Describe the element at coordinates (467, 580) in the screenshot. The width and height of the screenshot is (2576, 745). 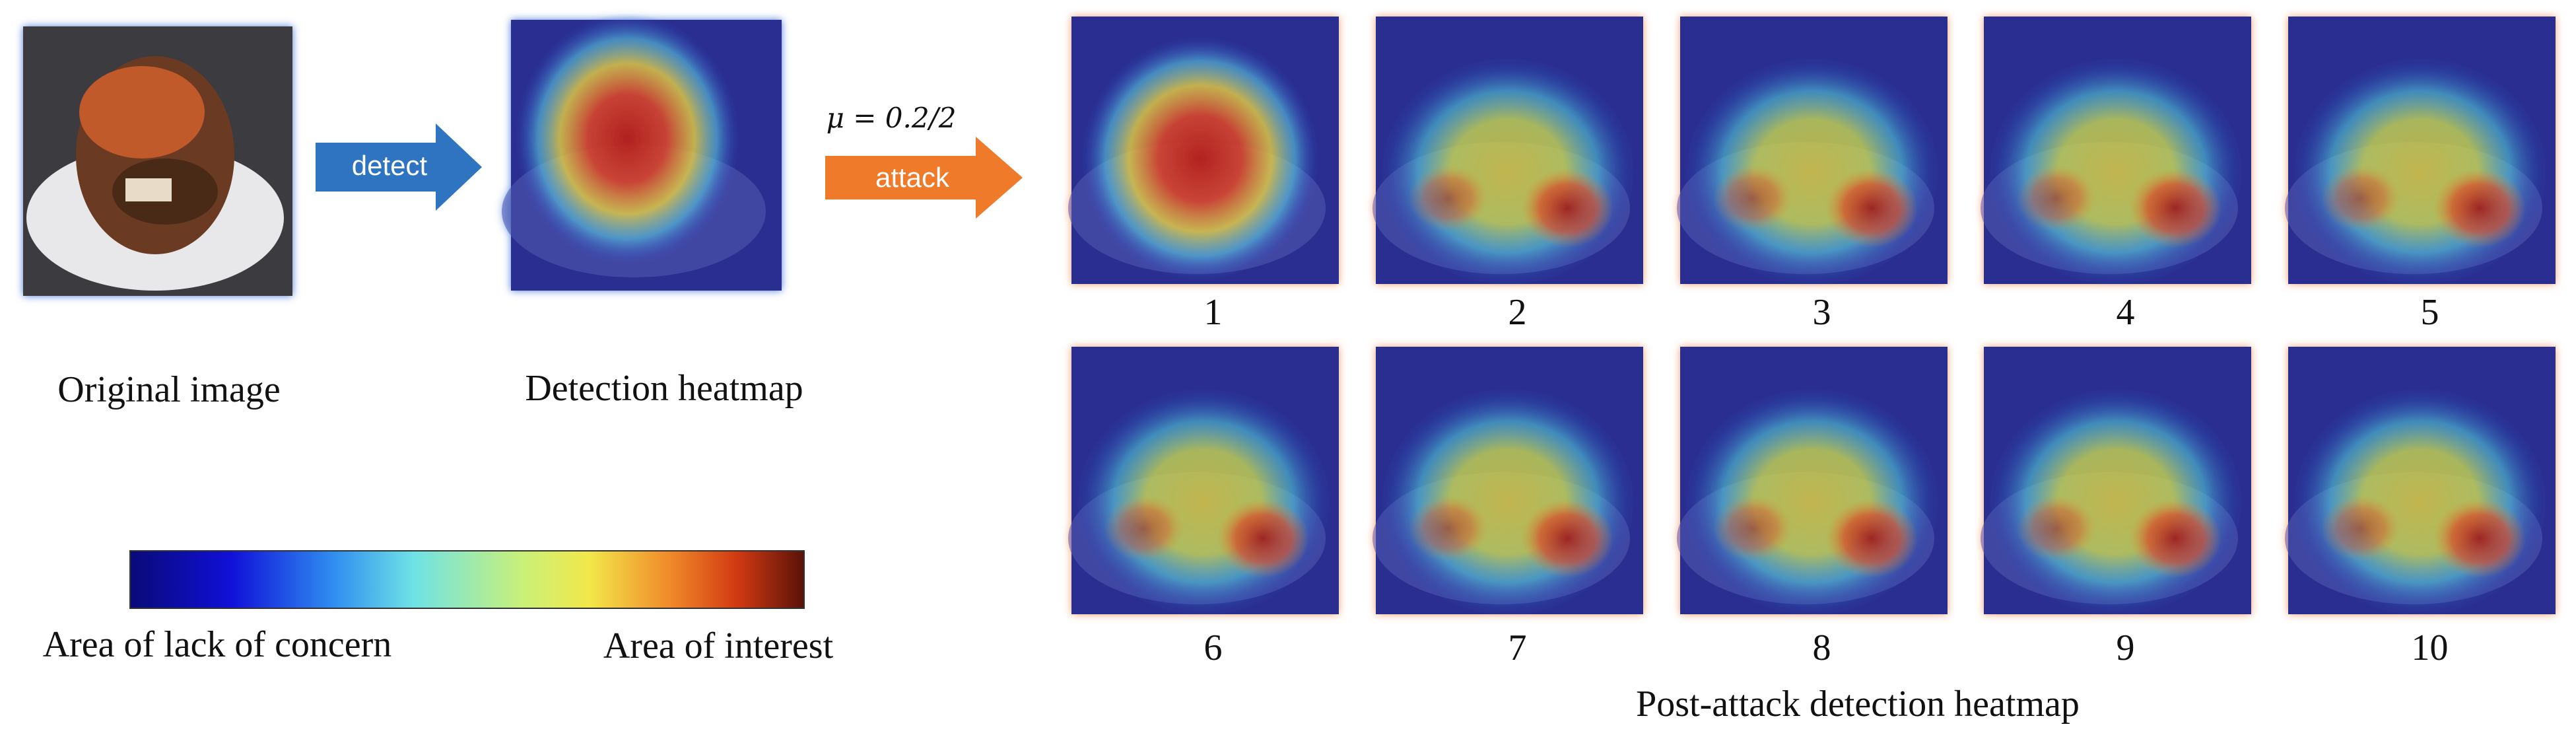
I see `colorbar` at that location.